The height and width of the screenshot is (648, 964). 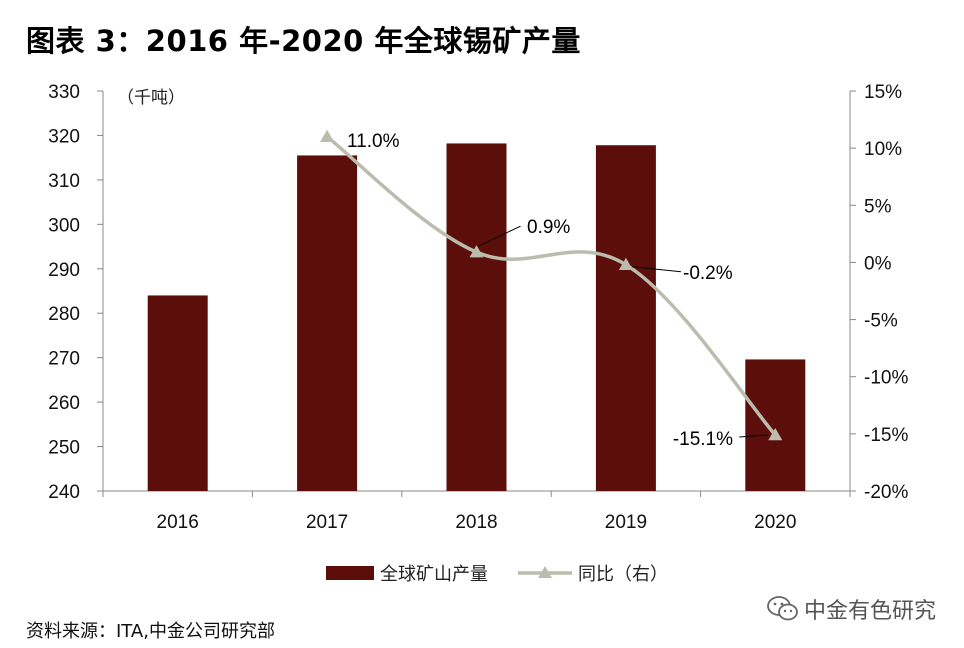 I want to click on data-label: 11.0%, so click(x=373, y=141).